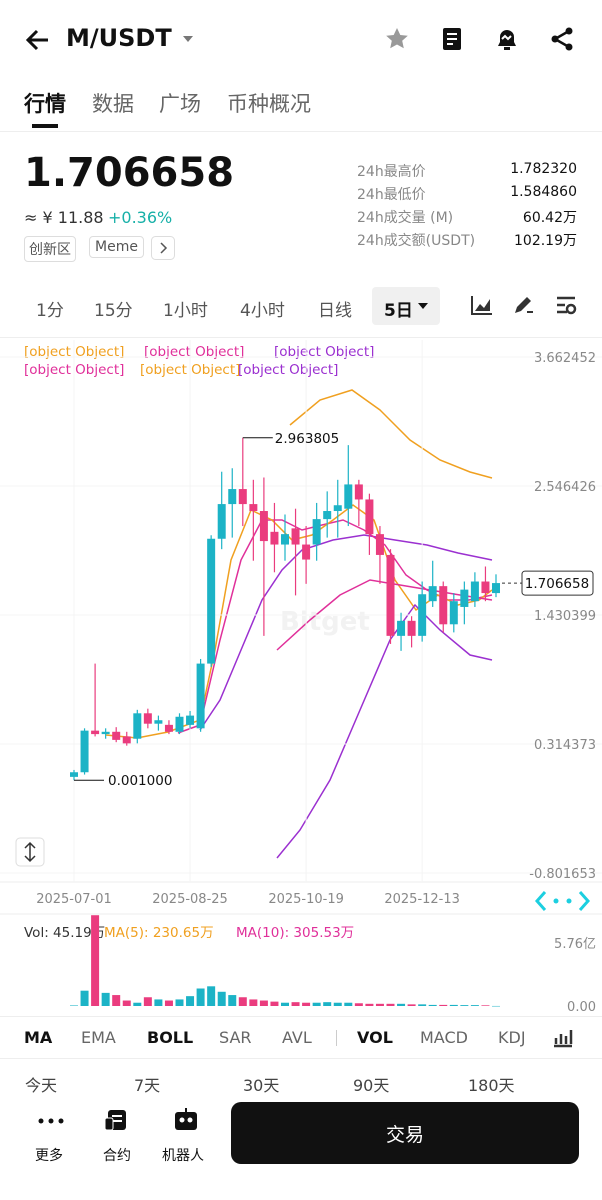 This screenshot has height=1200, width=602. I want to click on pair-dropdown, so click(188, 39).